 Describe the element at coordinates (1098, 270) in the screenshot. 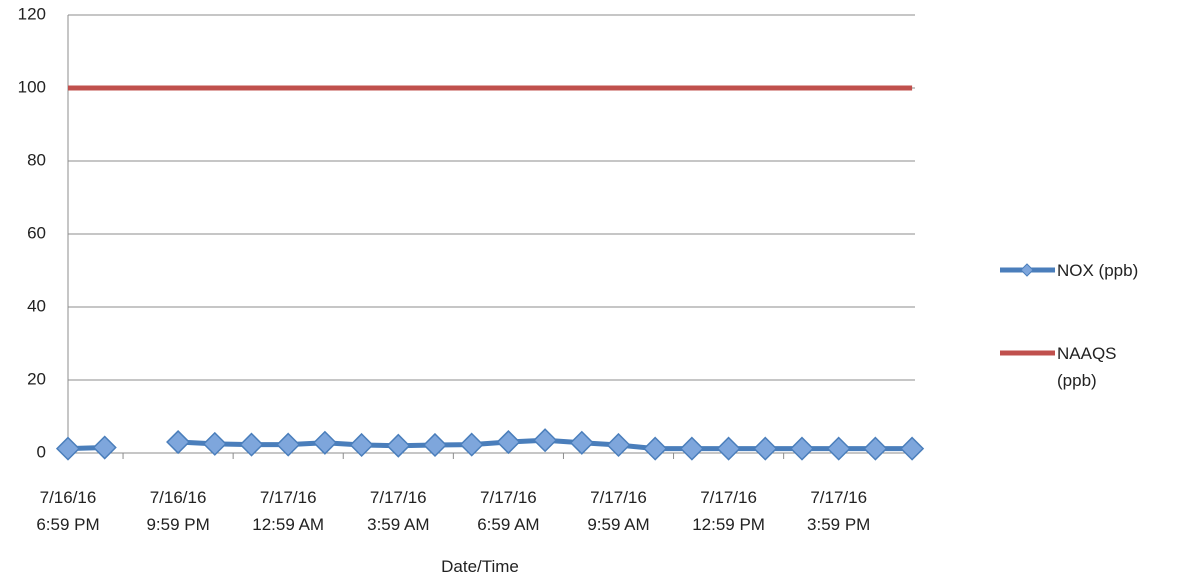

I see `legend-label: NOX (ppb)` at that location.